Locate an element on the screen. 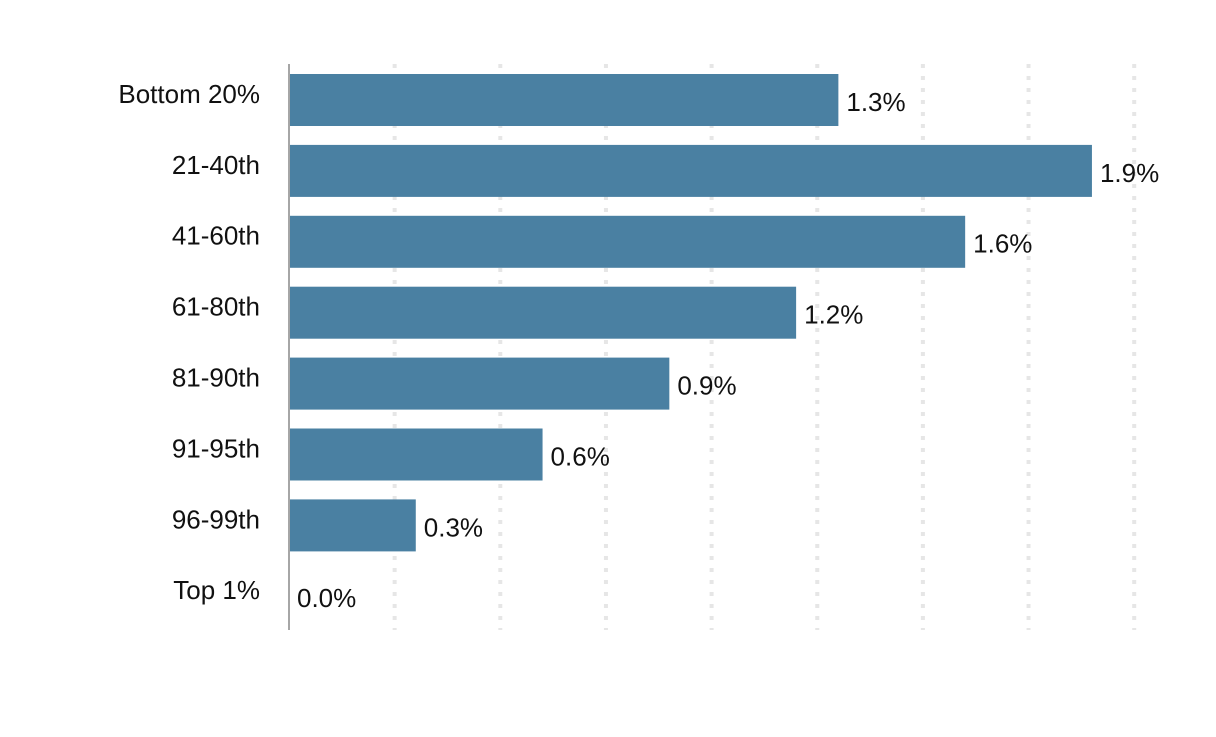 The image size is (1216, 737). value-label: 1.2% is located at coordinates (833, 315).